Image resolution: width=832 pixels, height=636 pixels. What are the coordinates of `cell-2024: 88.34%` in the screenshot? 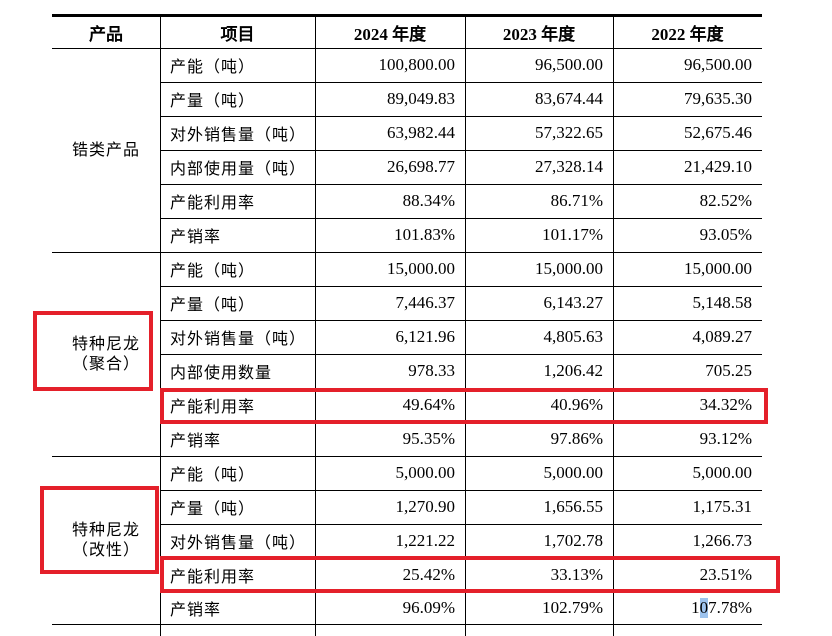 It's located at (428, 200).